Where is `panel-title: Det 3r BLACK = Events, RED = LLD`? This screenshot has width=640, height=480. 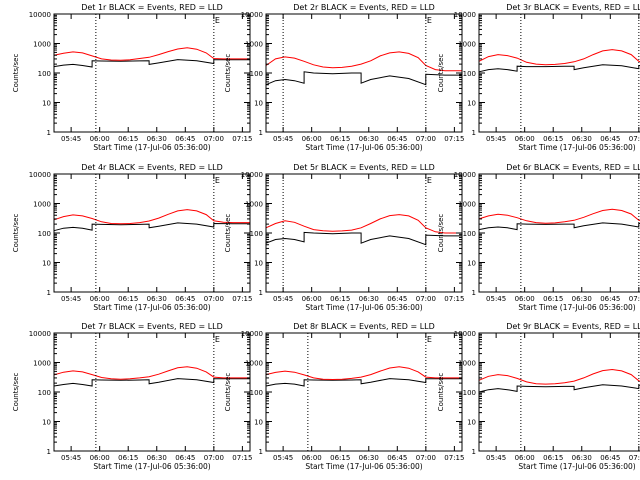 panel-title: Det 3r BLACK = Events, RED = LLD is located at coordinates (573, 7).